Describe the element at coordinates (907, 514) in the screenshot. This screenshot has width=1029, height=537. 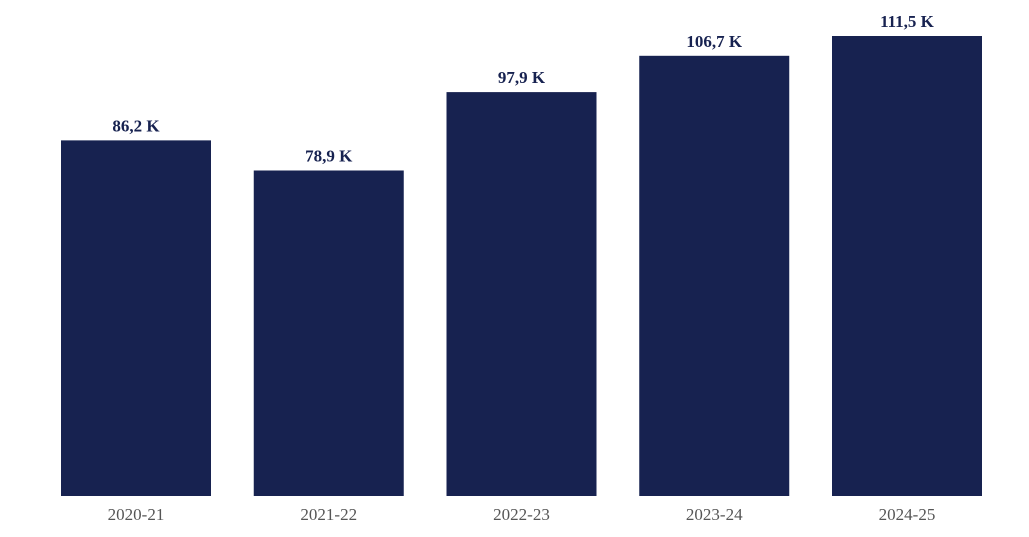
I see `x-tick-label-2024-25: 2024-25` at that location.